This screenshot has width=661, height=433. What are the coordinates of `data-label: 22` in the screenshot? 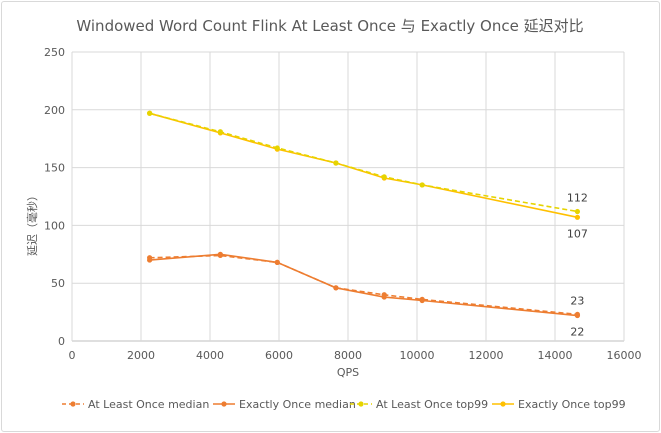 It's located at (577, 332).